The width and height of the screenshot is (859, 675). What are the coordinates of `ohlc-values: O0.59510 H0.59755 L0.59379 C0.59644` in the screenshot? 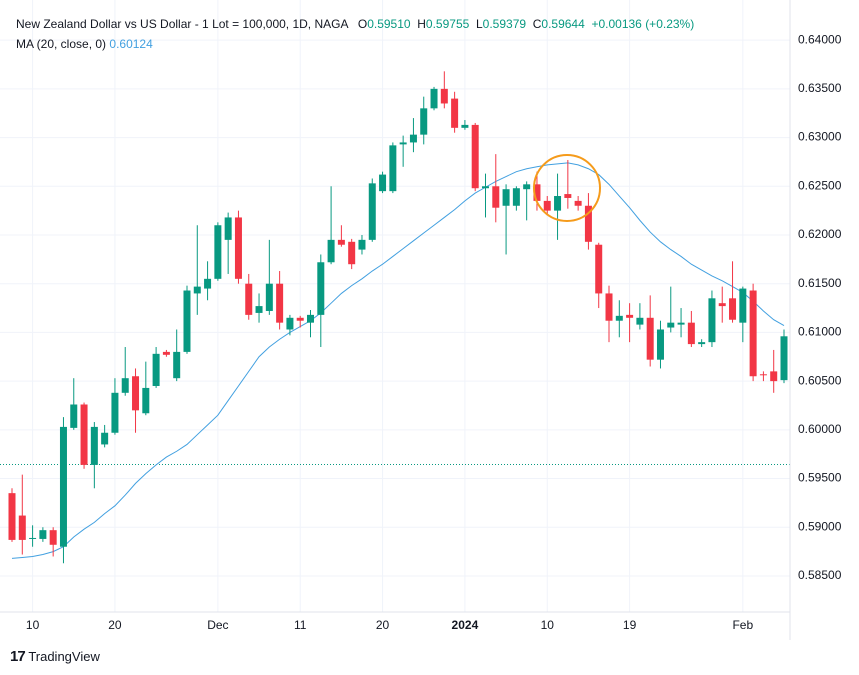 It's located at (475, 24).